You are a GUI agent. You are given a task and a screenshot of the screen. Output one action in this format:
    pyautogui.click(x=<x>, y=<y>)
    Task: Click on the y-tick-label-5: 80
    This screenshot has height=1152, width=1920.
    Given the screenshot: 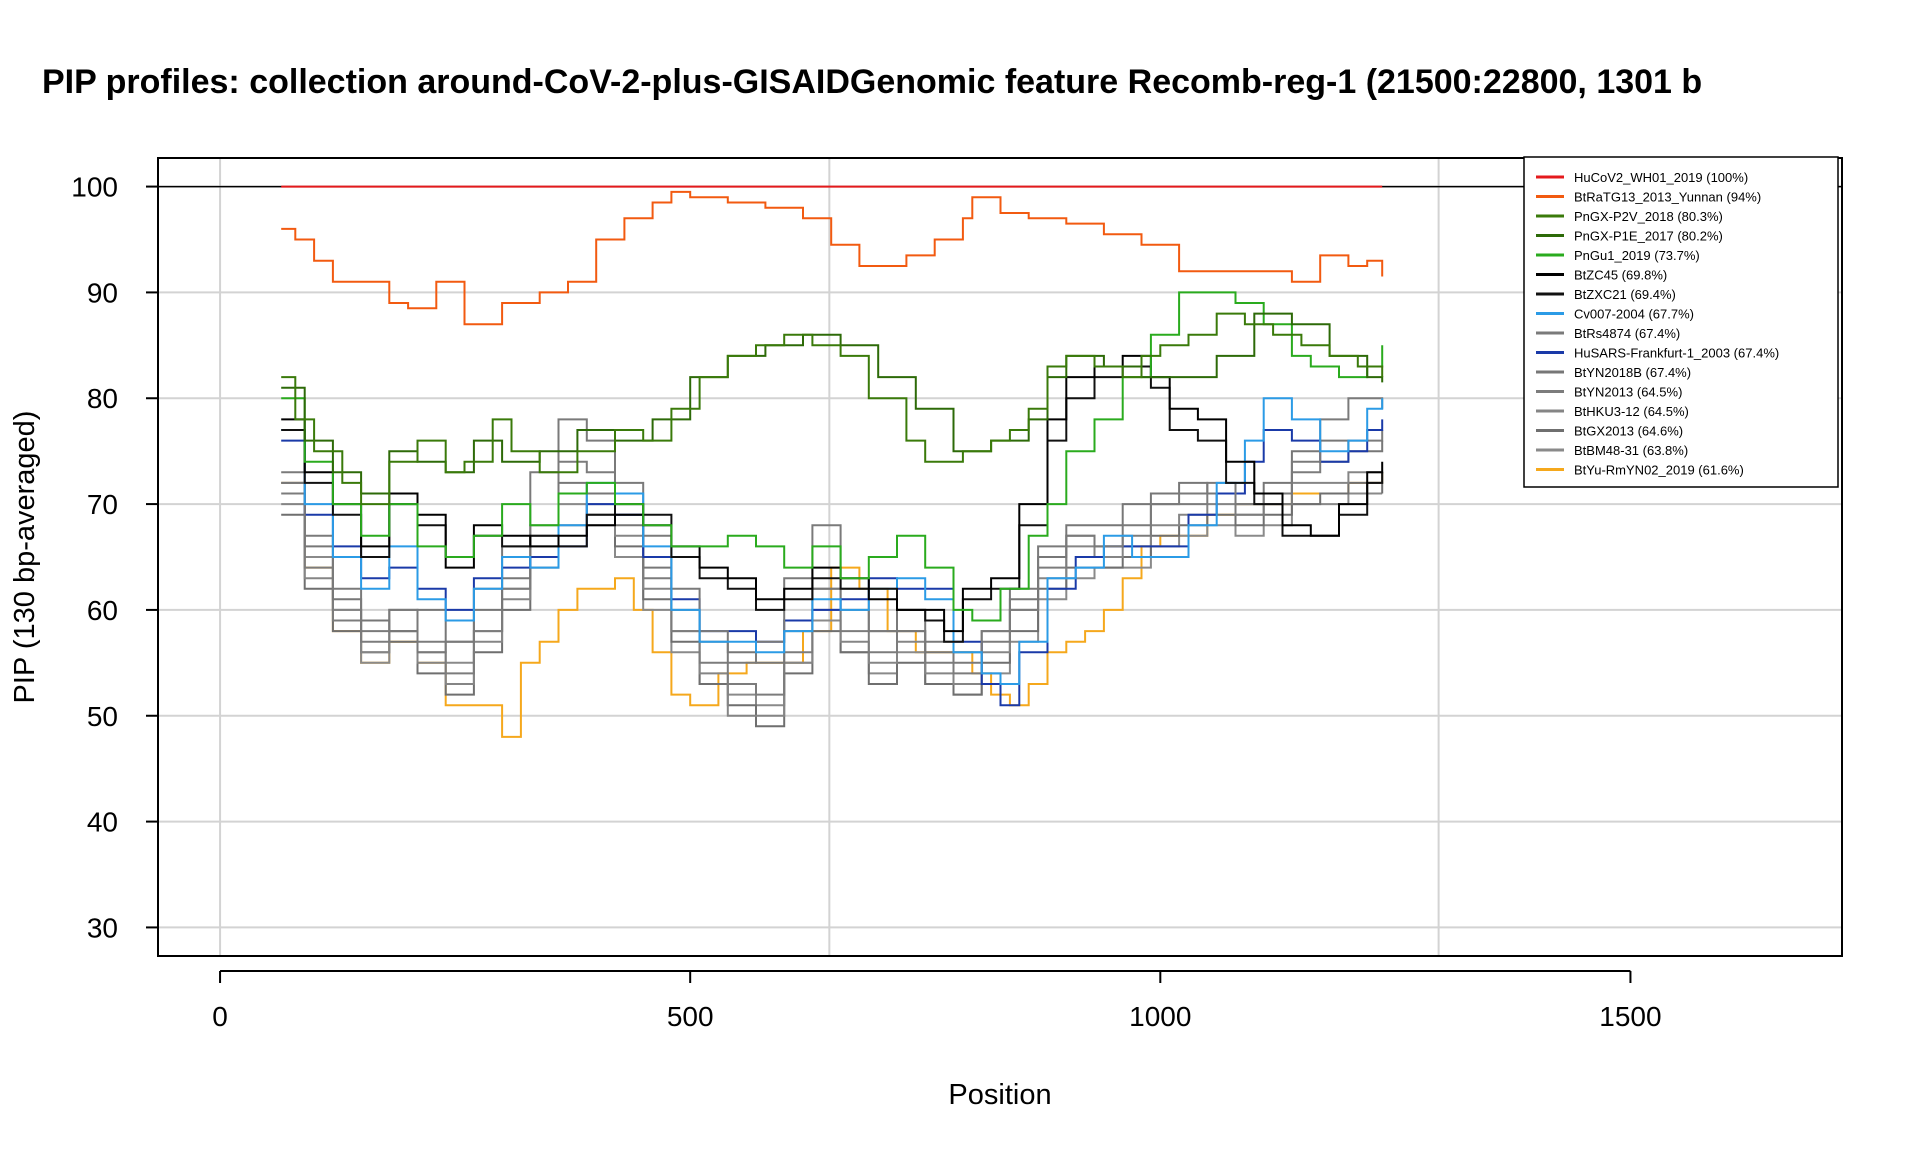 What is the action you would take?
    pyautogui.click(x=102, y=398)
    